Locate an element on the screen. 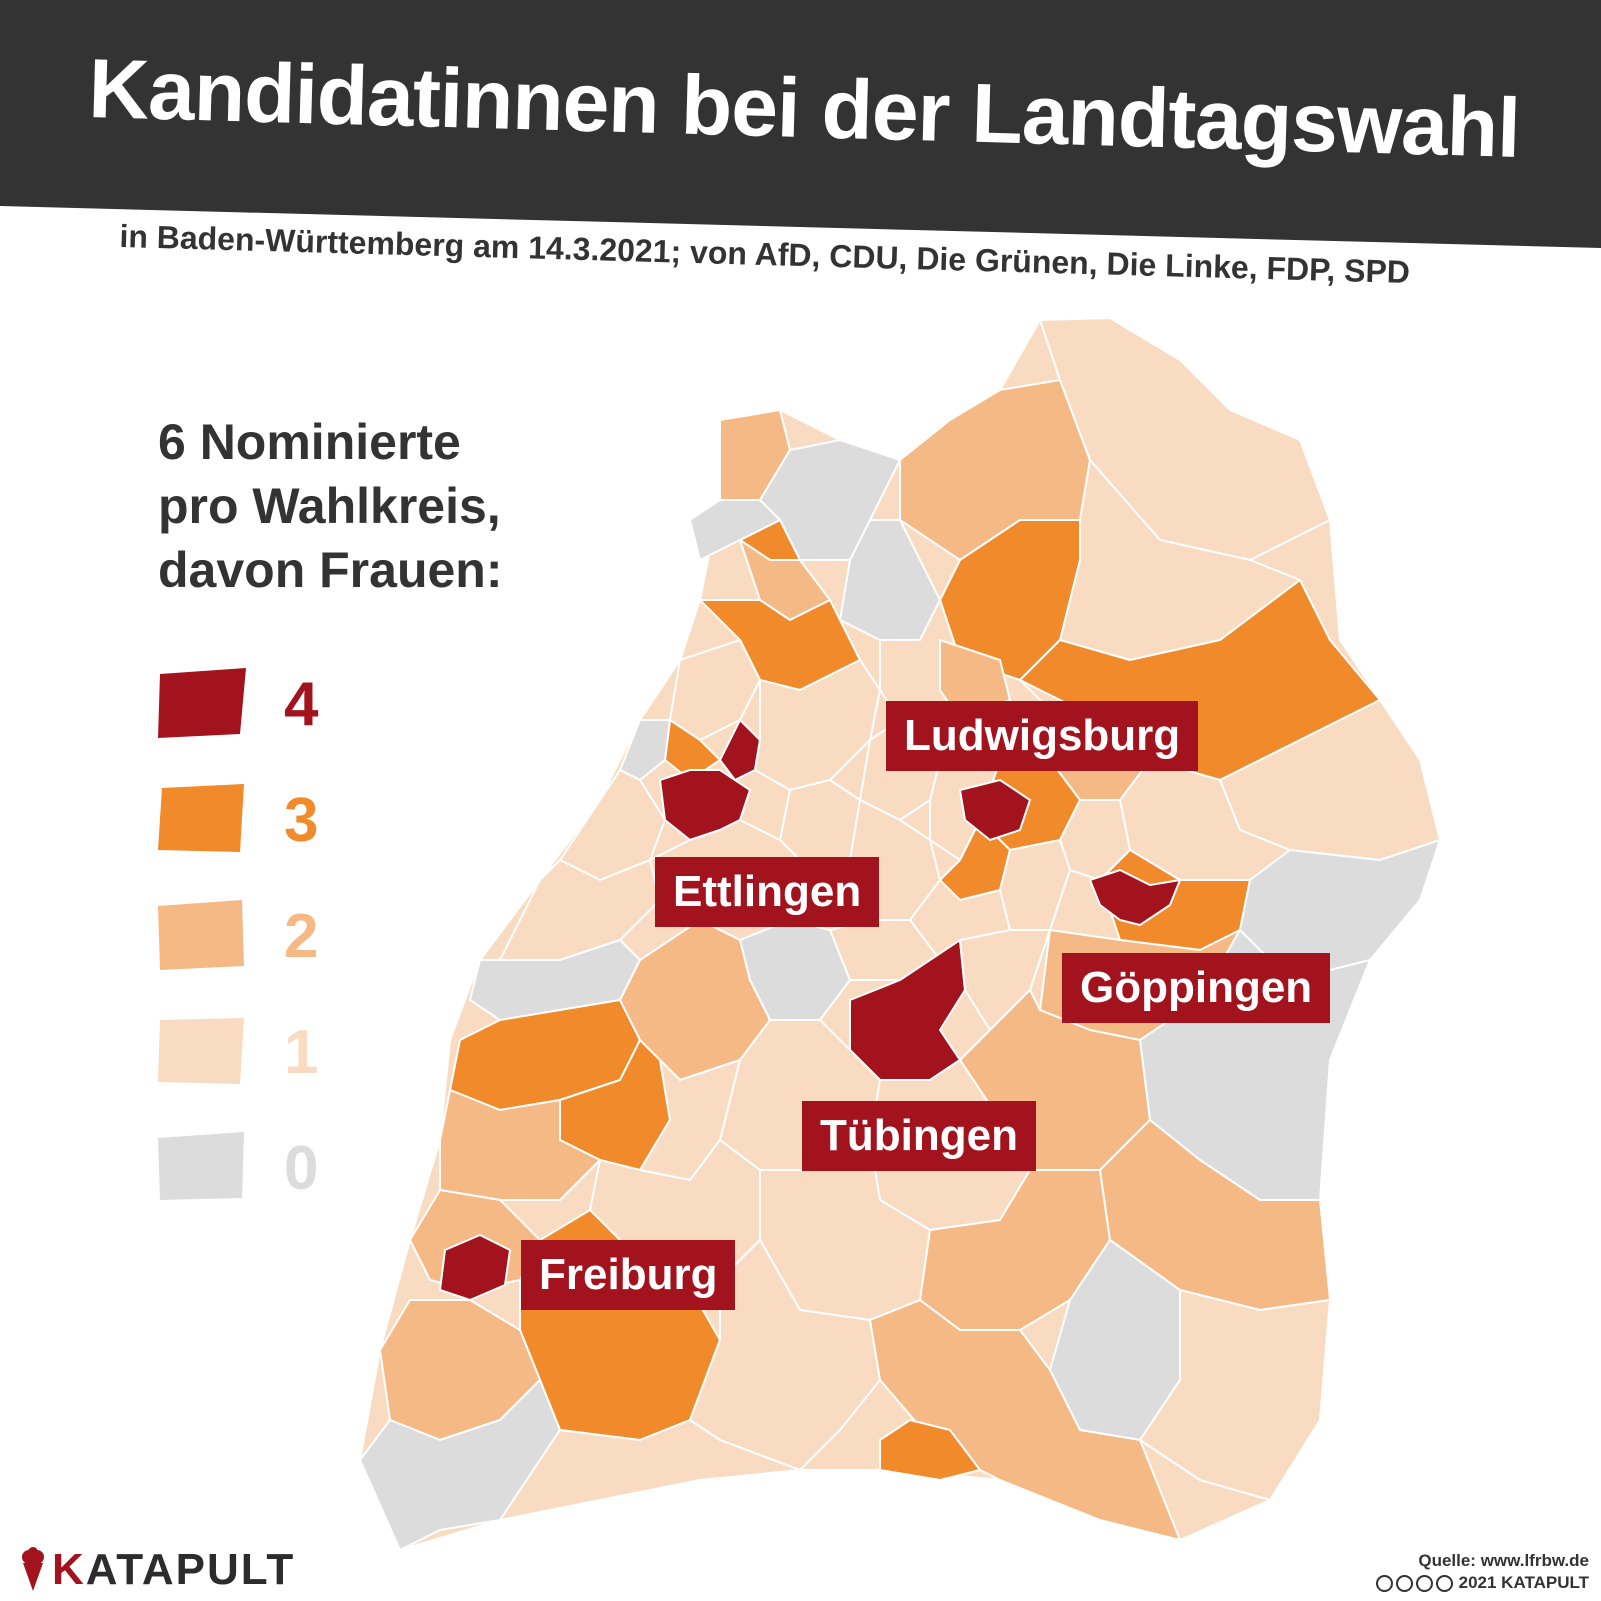  copyright-line: 2021 KATAPULT is located at coordinates (1482, 1583).